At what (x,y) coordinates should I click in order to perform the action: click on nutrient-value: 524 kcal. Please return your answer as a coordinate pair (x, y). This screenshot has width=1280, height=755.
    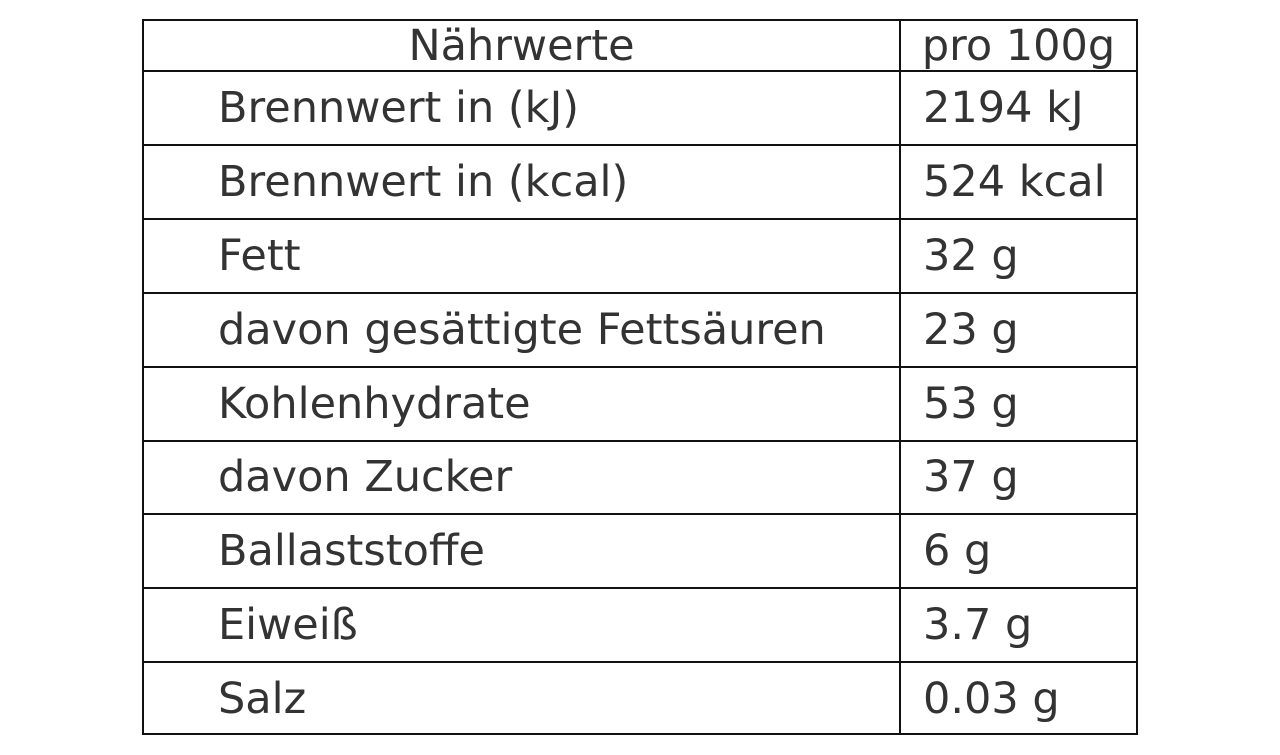
    Looking at the image, I should click on (1014, 181).